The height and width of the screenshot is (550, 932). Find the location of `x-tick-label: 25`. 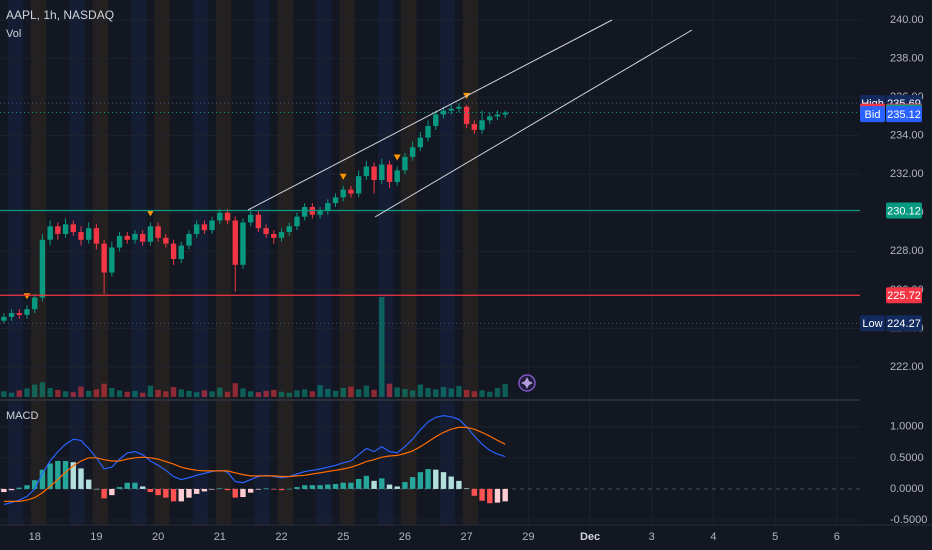

x-tick-label: 25 is located at coordinates (343, 537).